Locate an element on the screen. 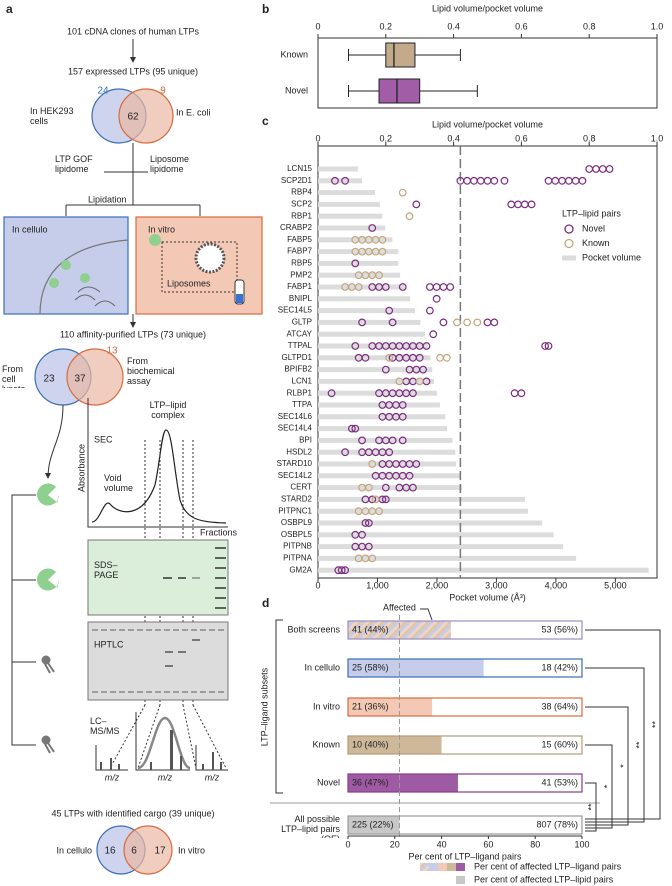 This screenshot has width=672, height=886. legend-title: LTP–lipid pairs is located at coordinates (591, 213).